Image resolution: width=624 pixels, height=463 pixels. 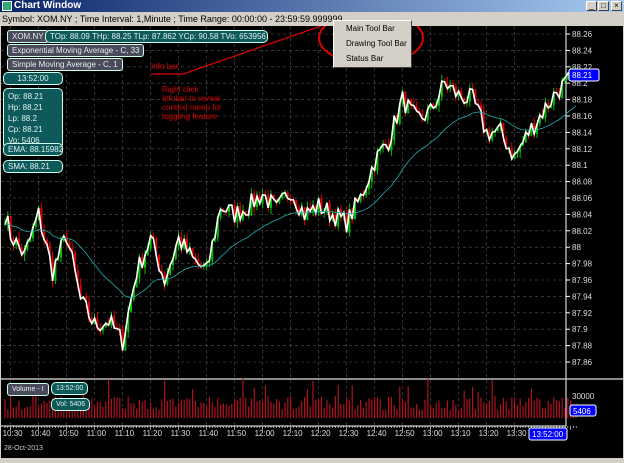 I want to click on x-tick-label: 12:10, so click(x=293, y=433).